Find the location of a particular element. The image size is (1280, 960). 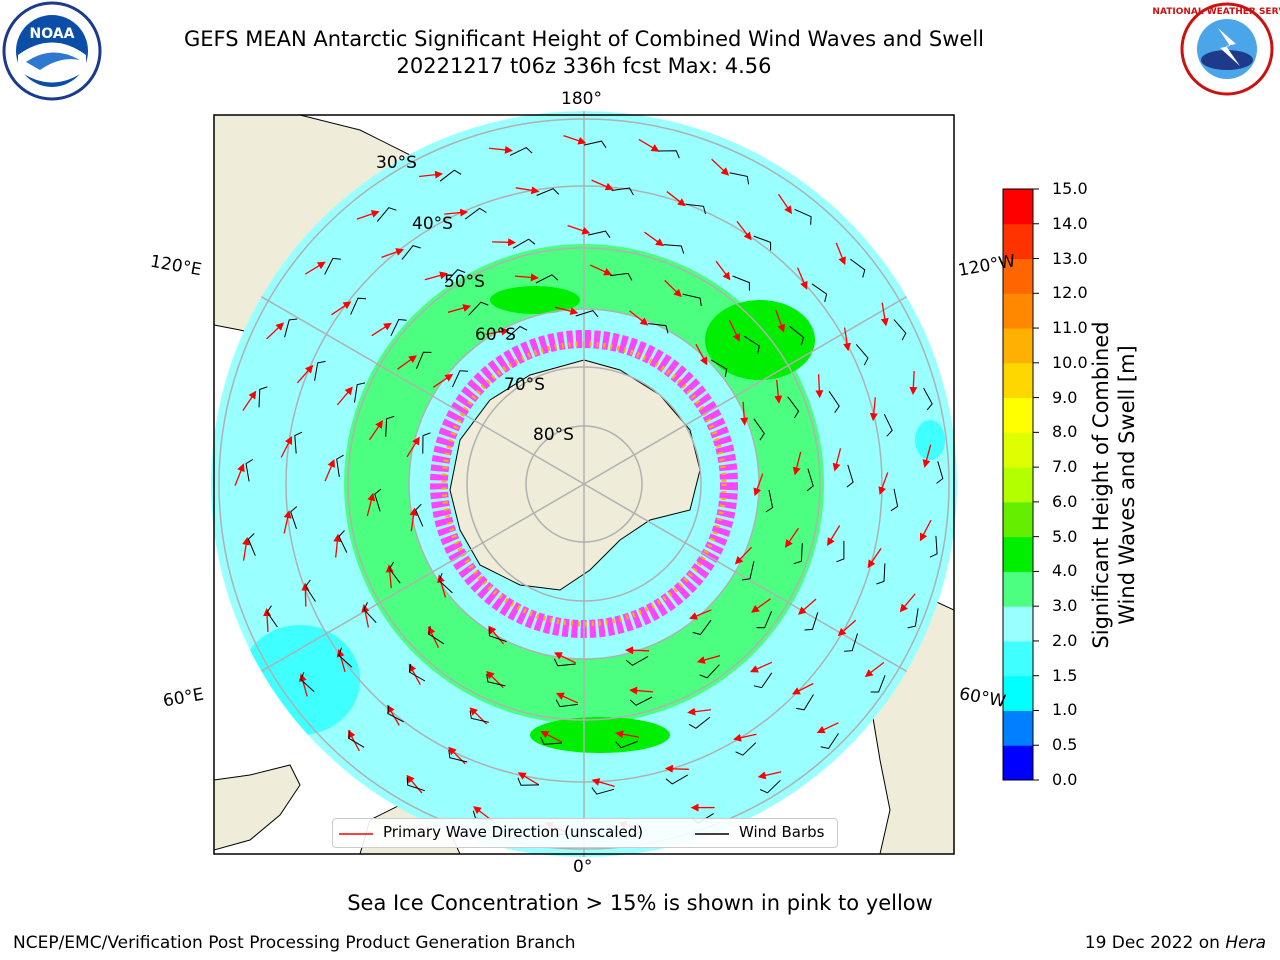

colorbar-tick-label: 0.0 is located at coordinates (1065, 779).